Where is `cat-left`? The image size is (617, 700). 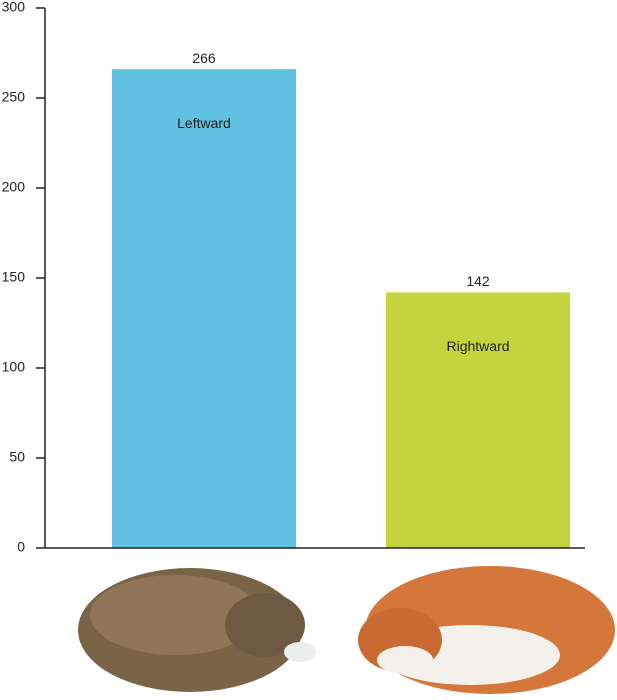 cat-left is located at coordinates (197, 630).